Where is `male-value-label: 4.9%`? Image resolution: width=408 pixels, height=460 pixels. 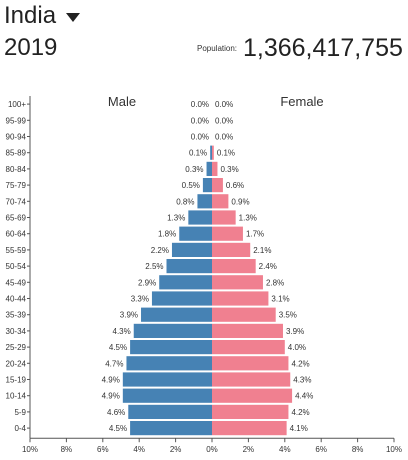 male-value-label: 4.9% is located at coordinates (111, 380).